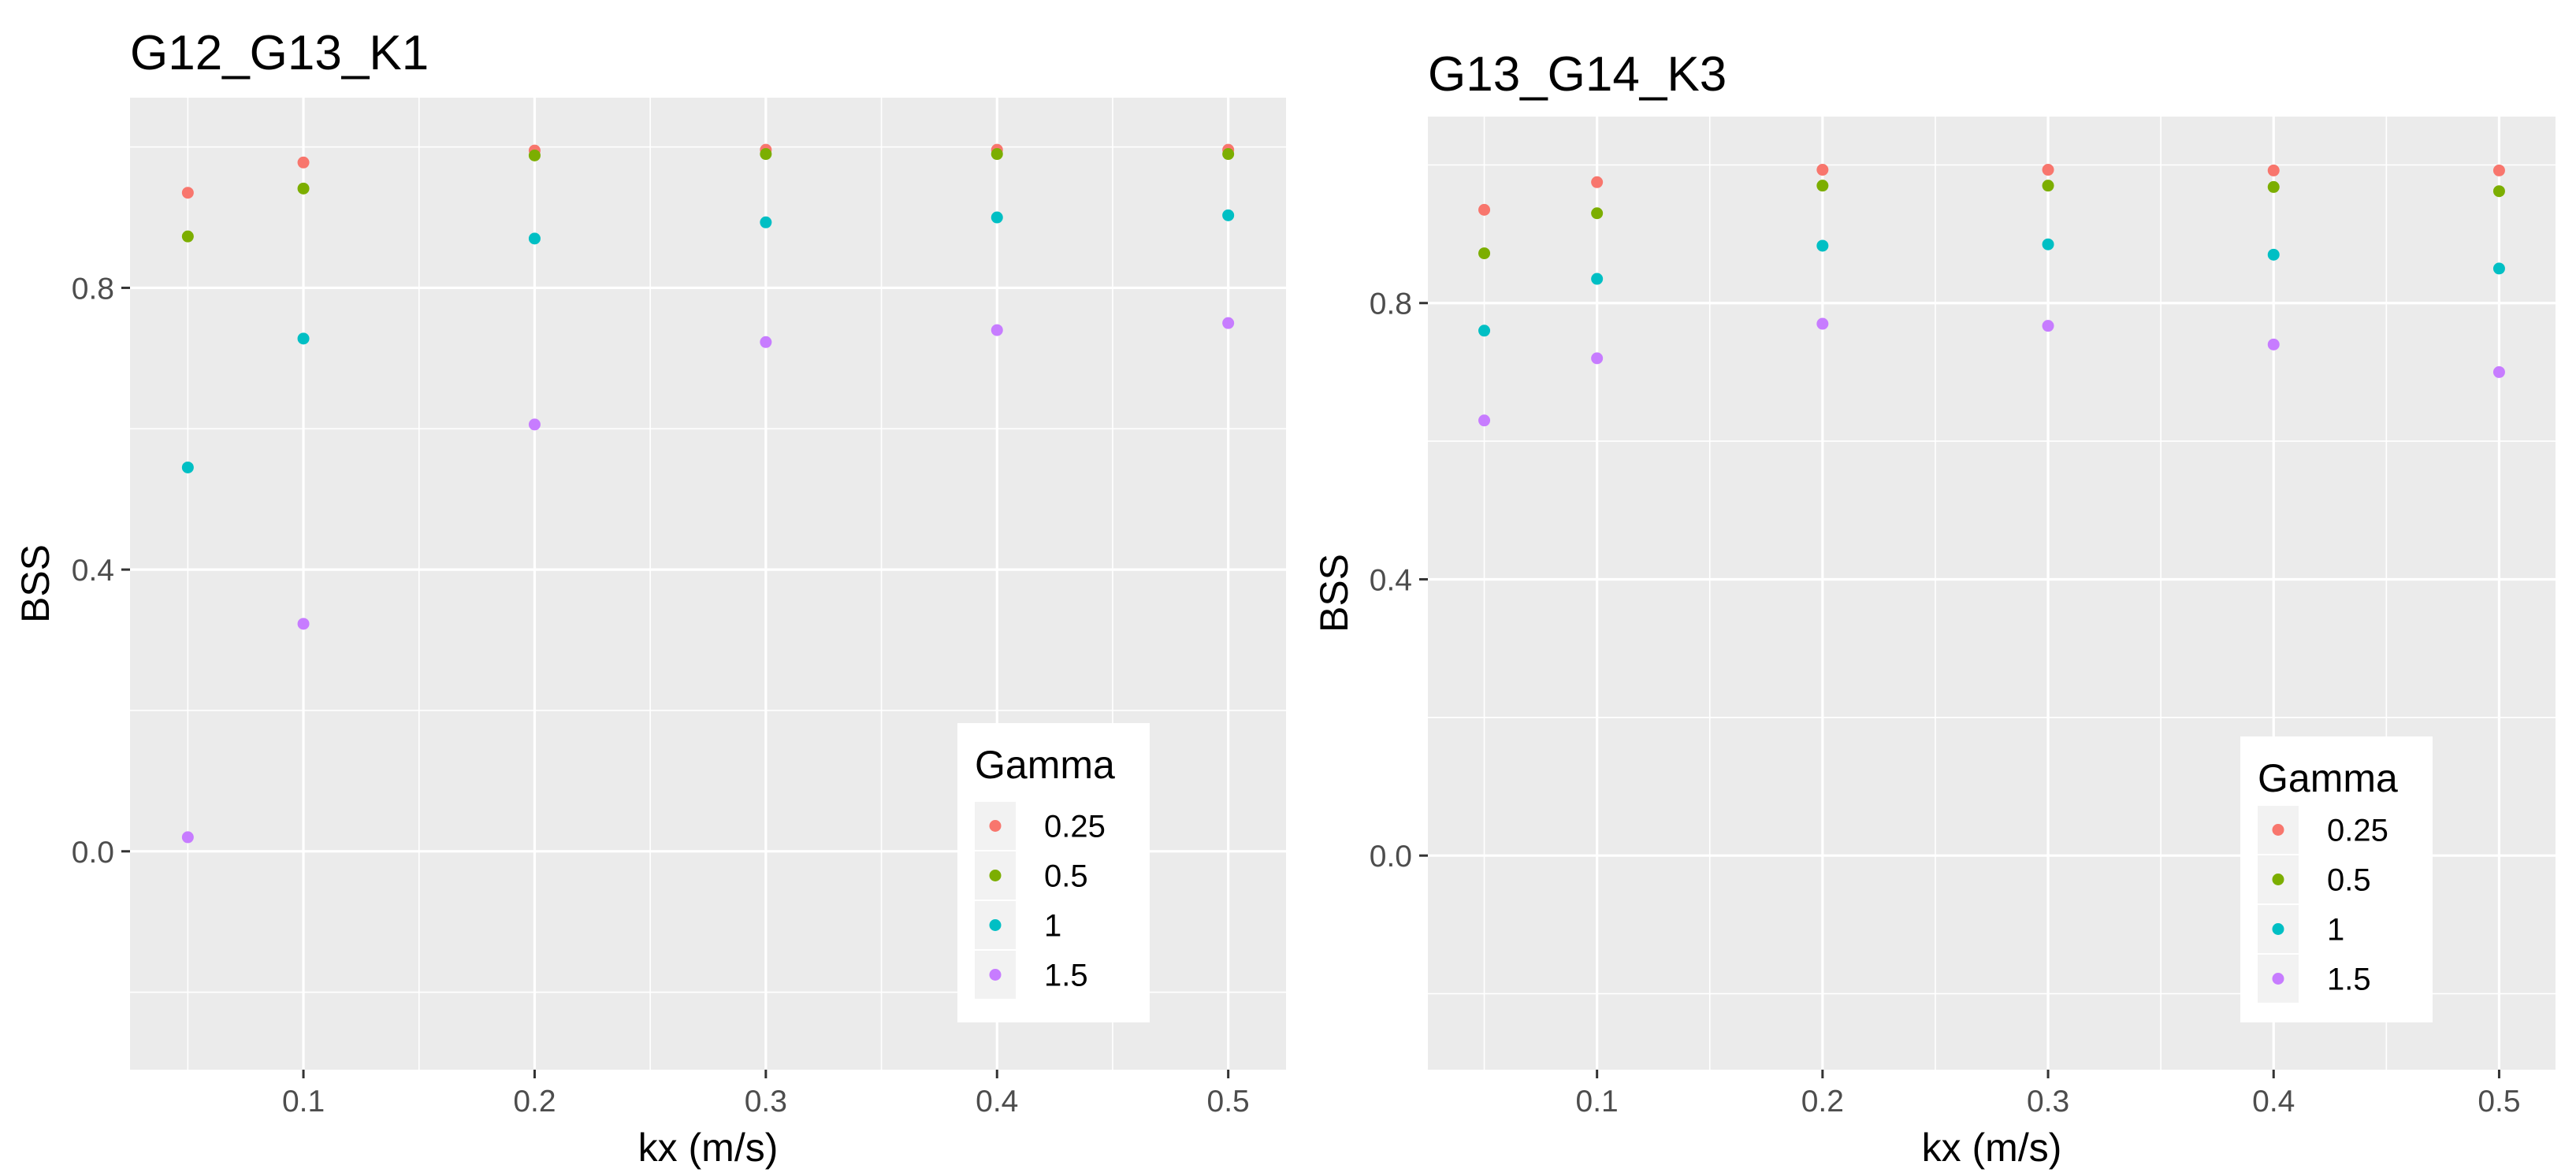 This screenshot has height=1176, width=2576. What do you see at coordinates (1577, 74) in the screenshot?
I see `chart-title: G13_G14_K3` at bounding box center [1577, 74].